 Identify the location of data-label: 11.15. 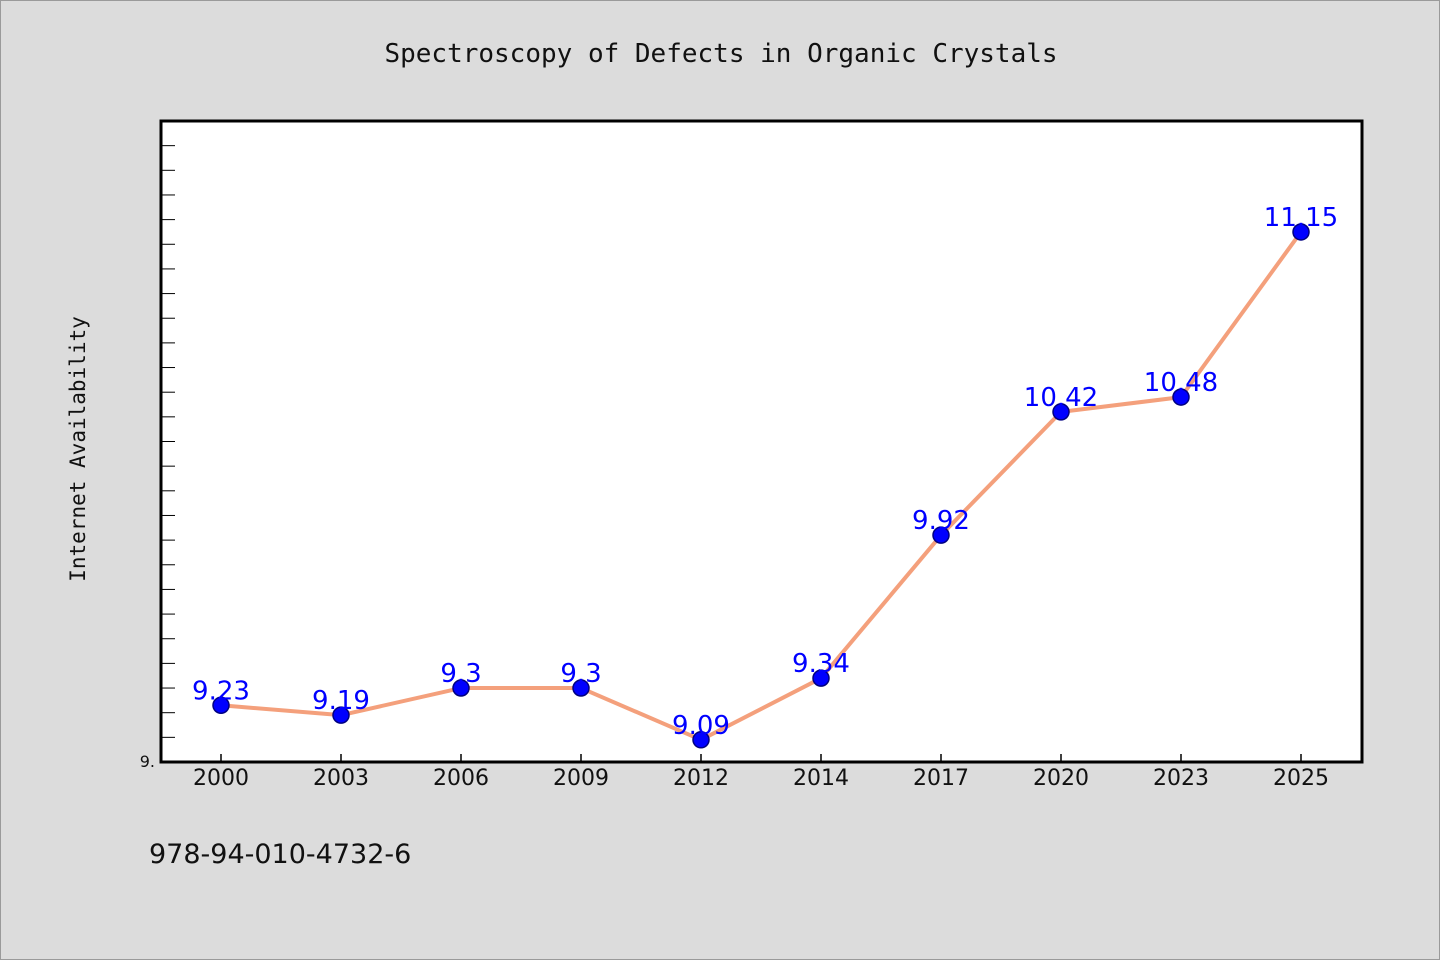
(1301, 218).